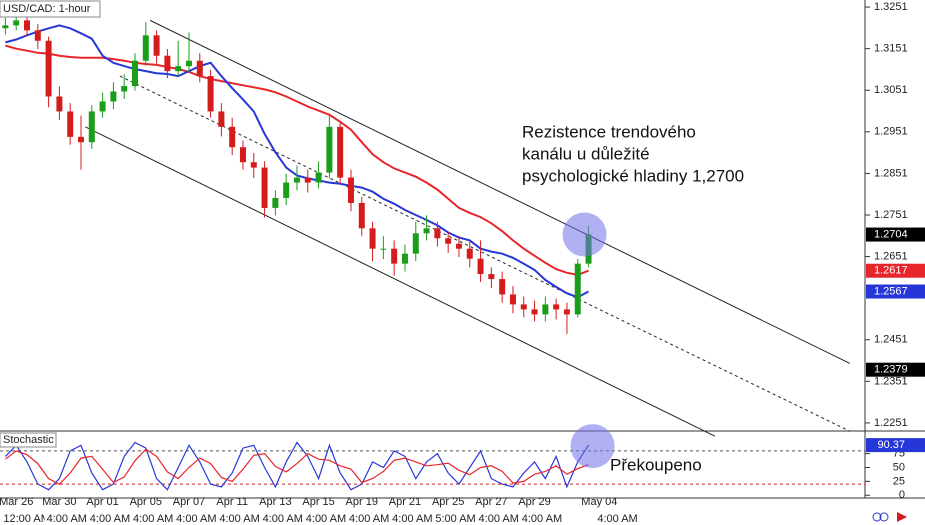 The width and height of the screenshot is (925, 525). Describe the element at coordinates (586, 153) in the screenshot. I see `annotation: kanálu u důležité` at that location.